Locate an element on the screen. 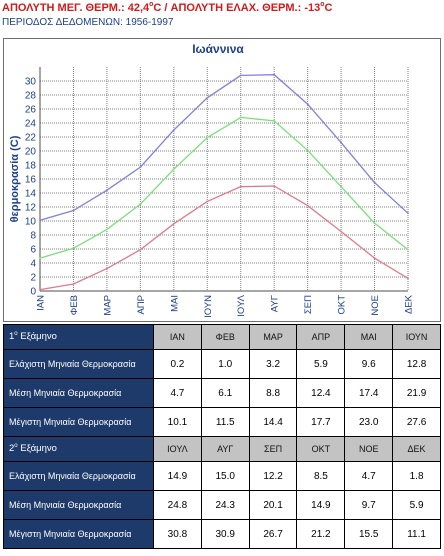  x-tick-label: ΔΕΚ is located at coordinates (409, 304).